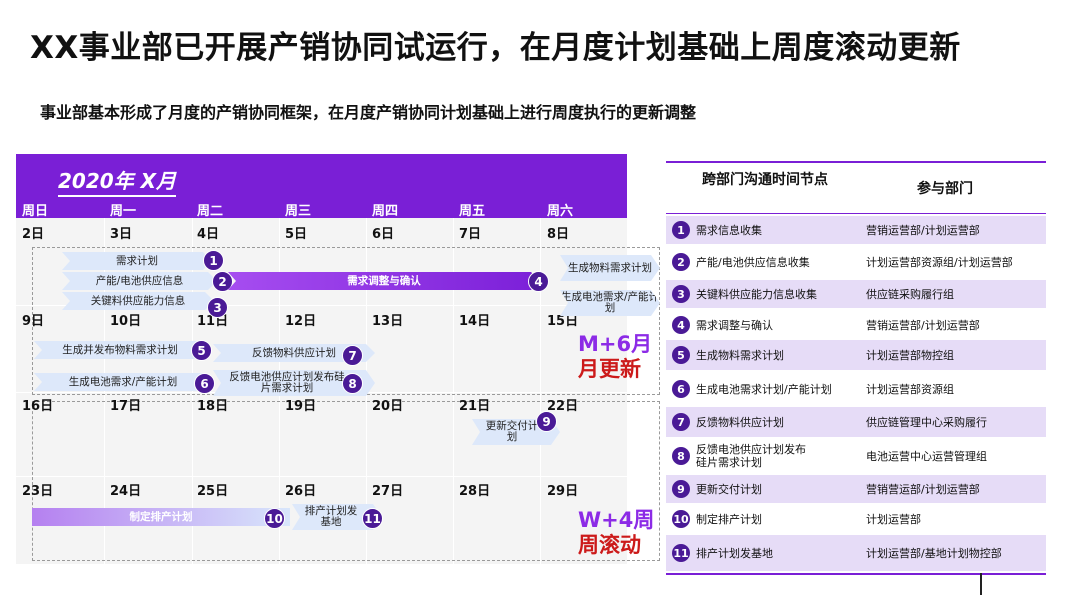 The width and height of the screenshot is (1080, 608). I want to click on day-label: 6日, so click(383, 234).